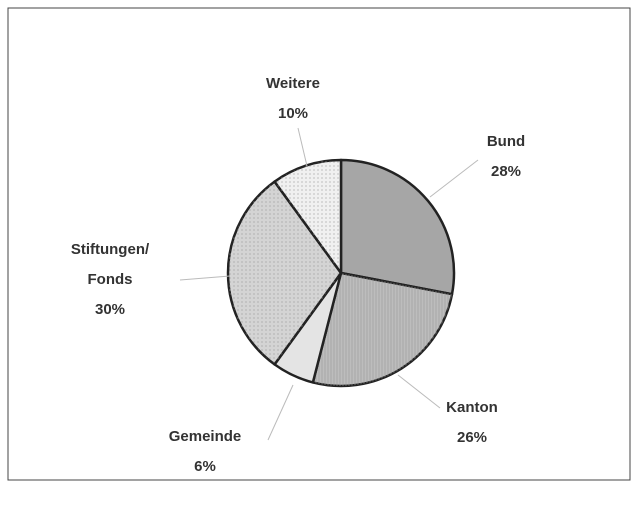  Describe the element at coordinates (472, 437) in the screenshot. I see `value-label: 26%` at that location.